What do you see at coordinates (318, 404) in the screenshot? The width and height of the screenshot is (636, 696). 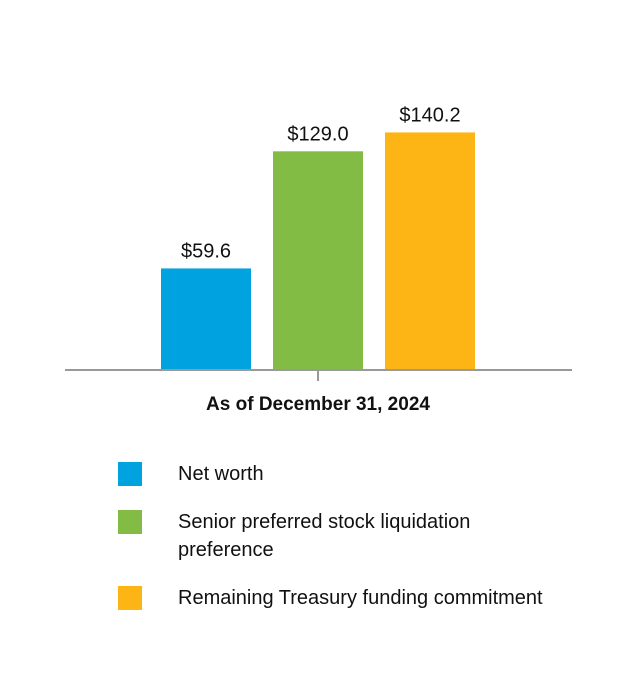 I see `x-category-label: As of December 31, 2024` at bounding box center [318, 404].